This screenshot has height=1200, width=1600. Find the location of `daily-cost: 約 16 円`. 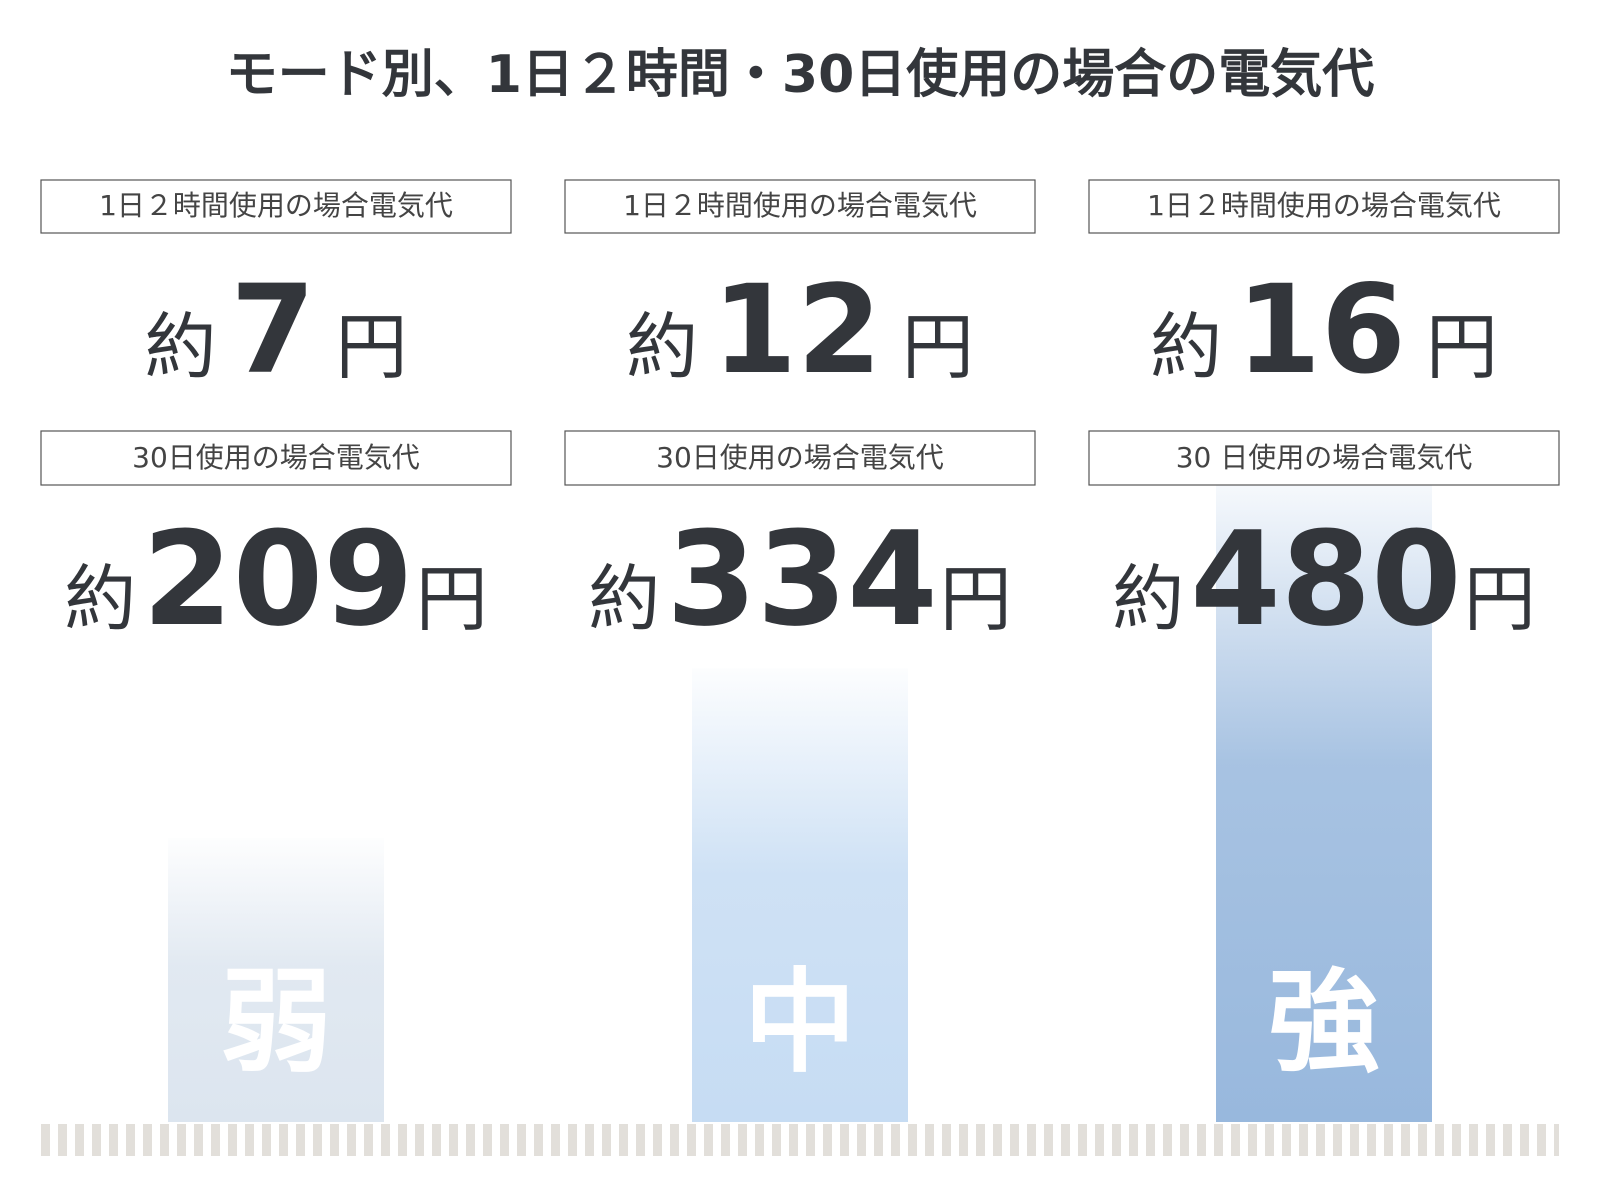

daily-cost: 約 16 円 is located at coordinates (1324, 330).